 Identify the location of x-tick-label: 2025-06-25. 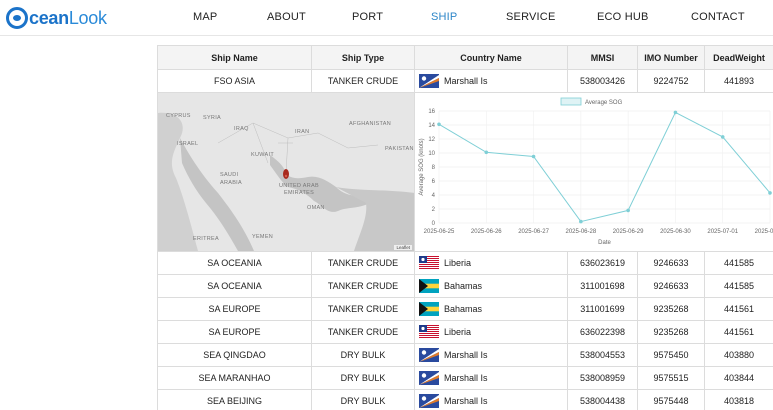
(439, 232).